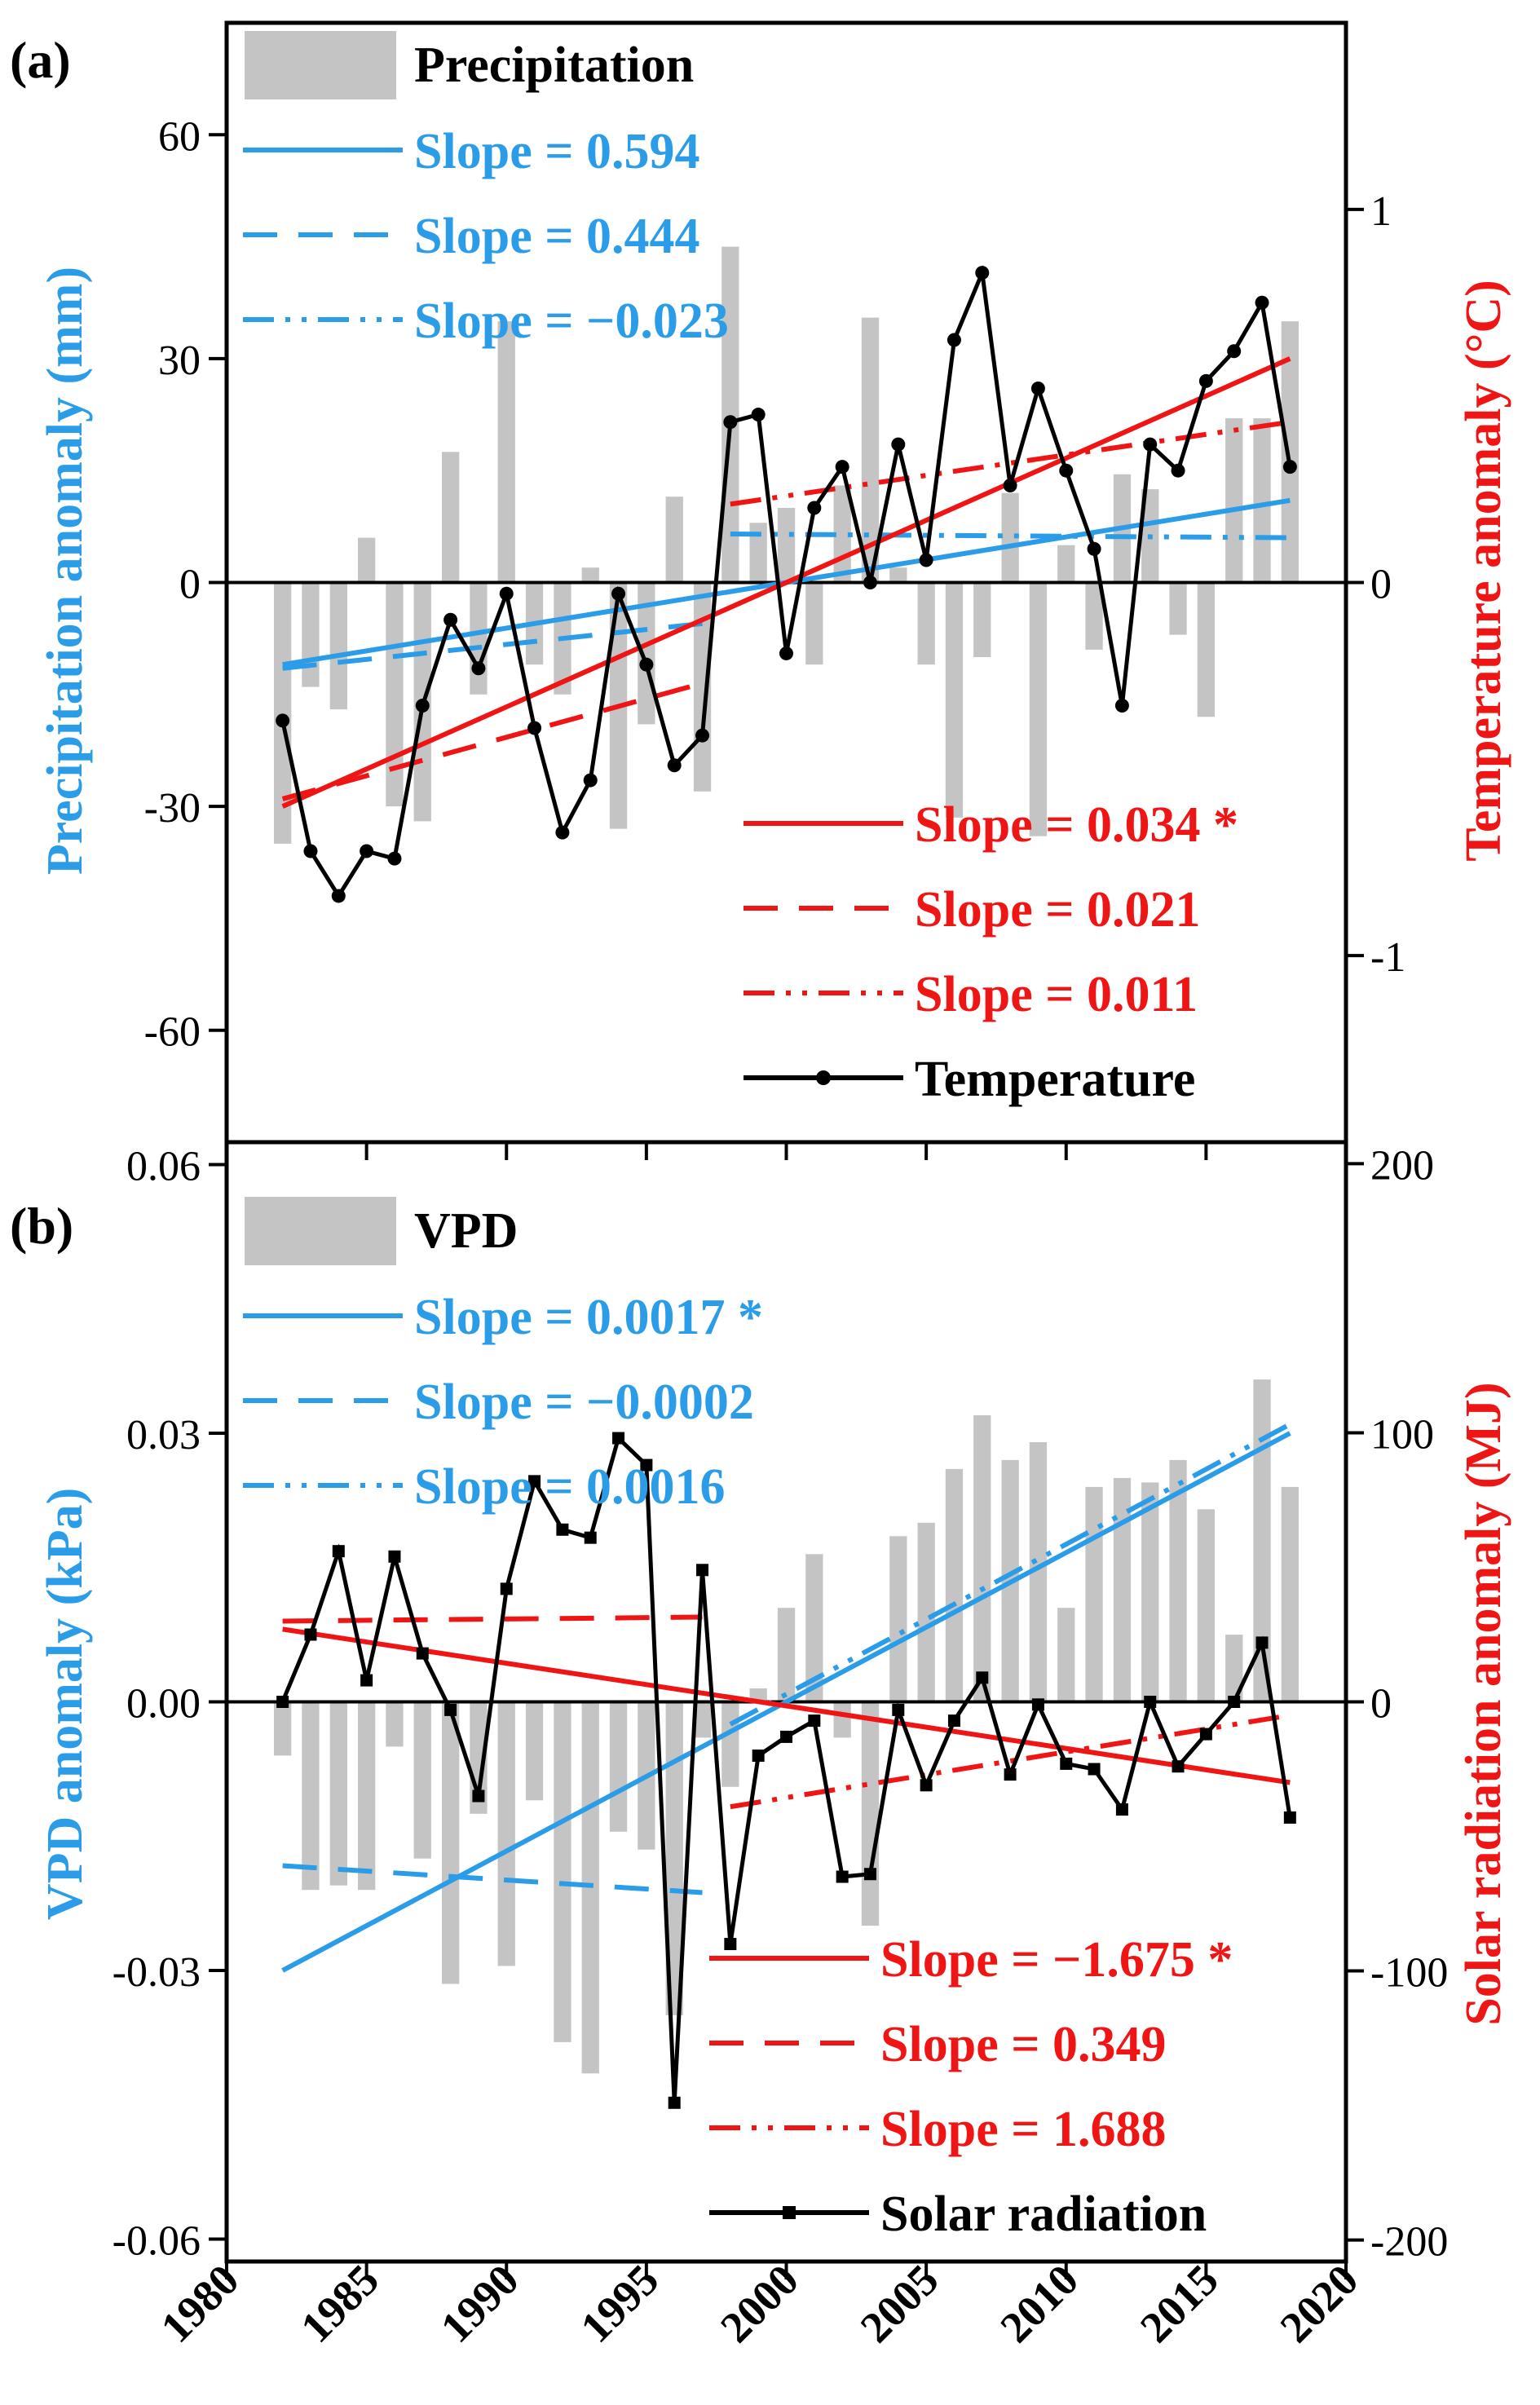 This screenshot has width=1540, height=2405. I want to click on panel-b-right-tick-label-1: 100, so click(1402, 1434).